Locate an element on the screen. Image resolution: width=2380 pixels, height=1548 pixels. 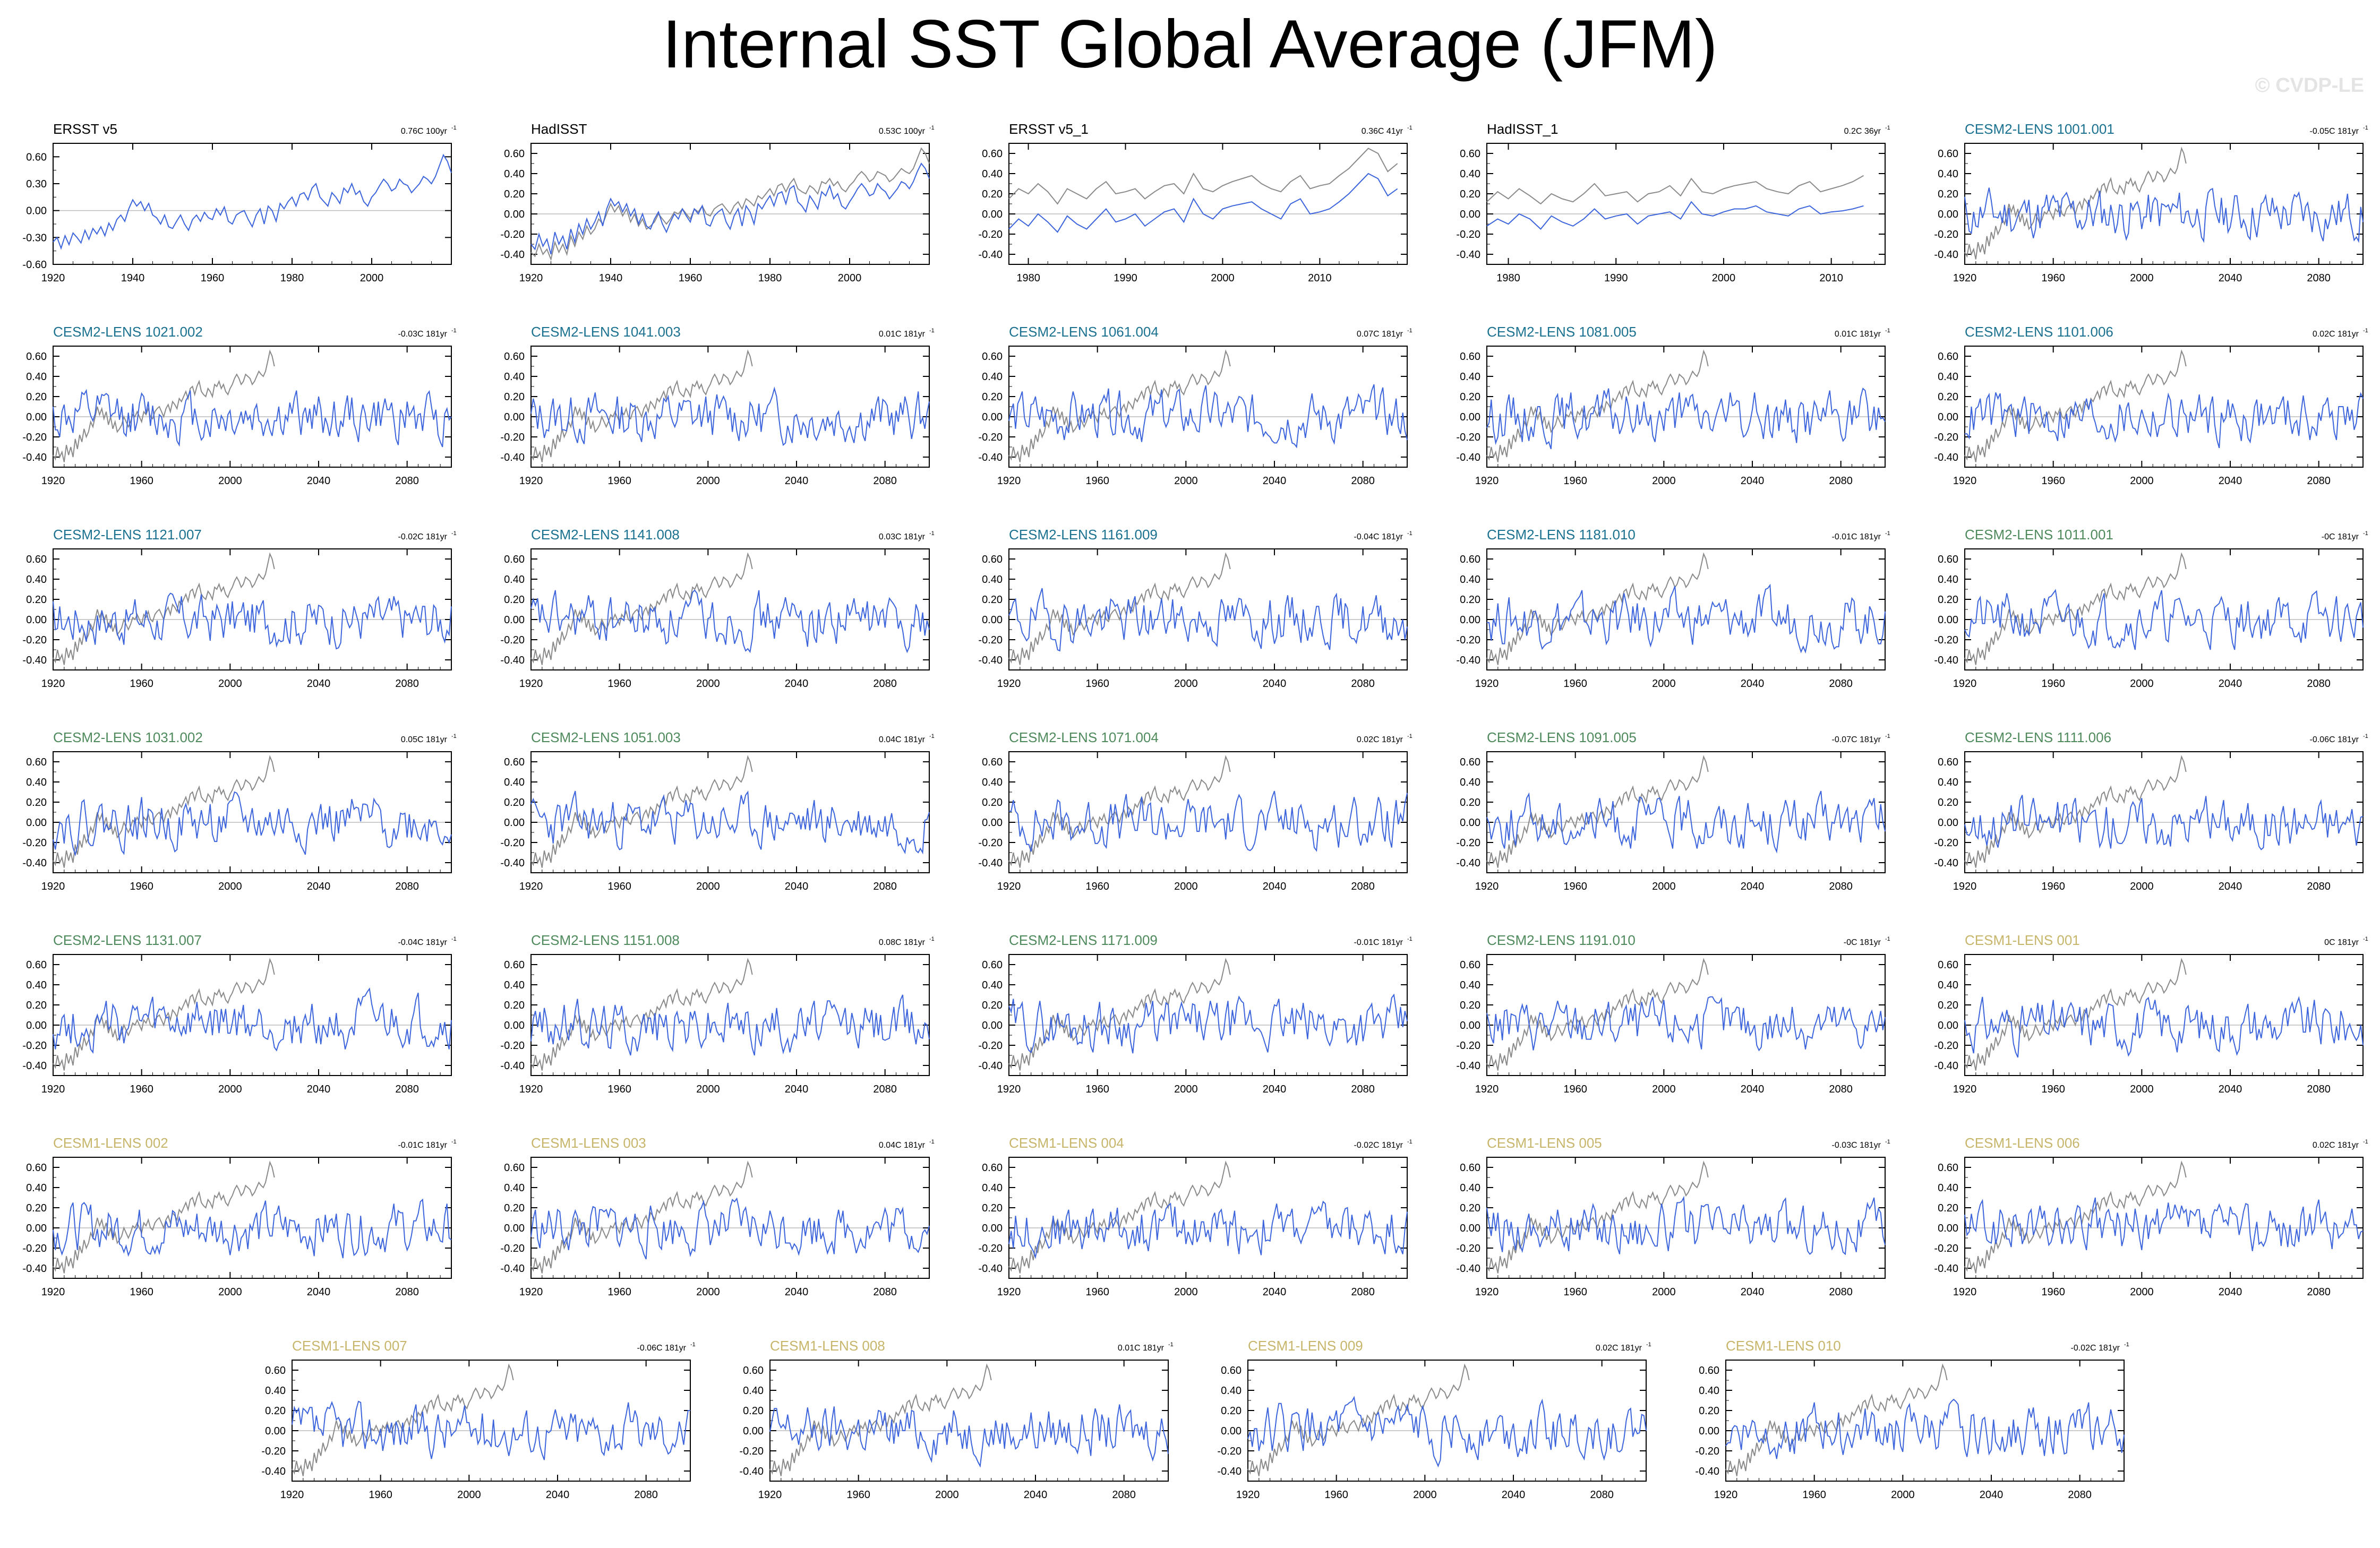
panel-title: CESM1-LENS 008 is located at coordinates (827, 1346).